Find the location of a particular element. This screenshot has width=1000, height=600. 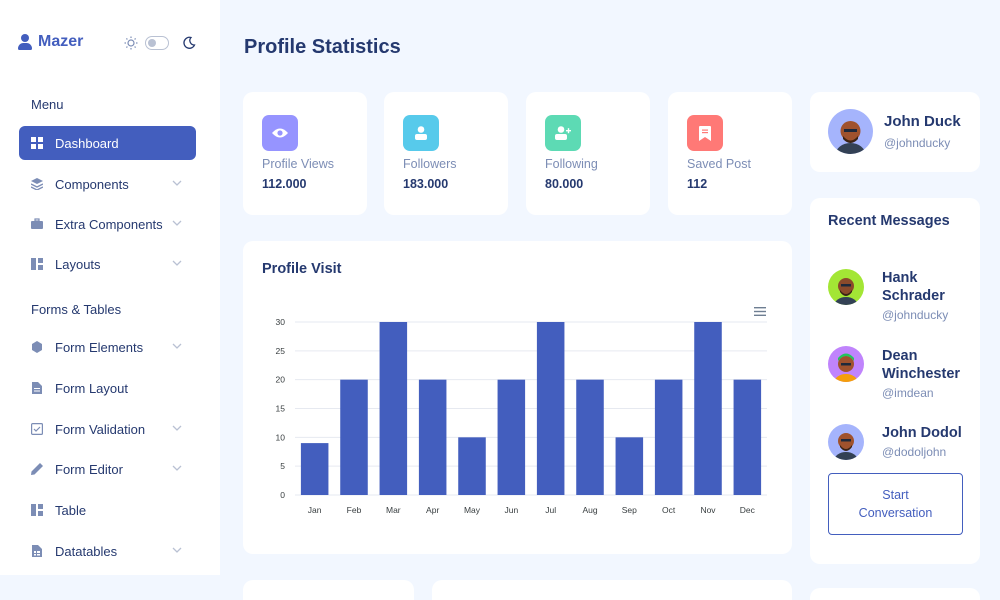

stat-label: Saved Post is located at coordinates (719, 164).